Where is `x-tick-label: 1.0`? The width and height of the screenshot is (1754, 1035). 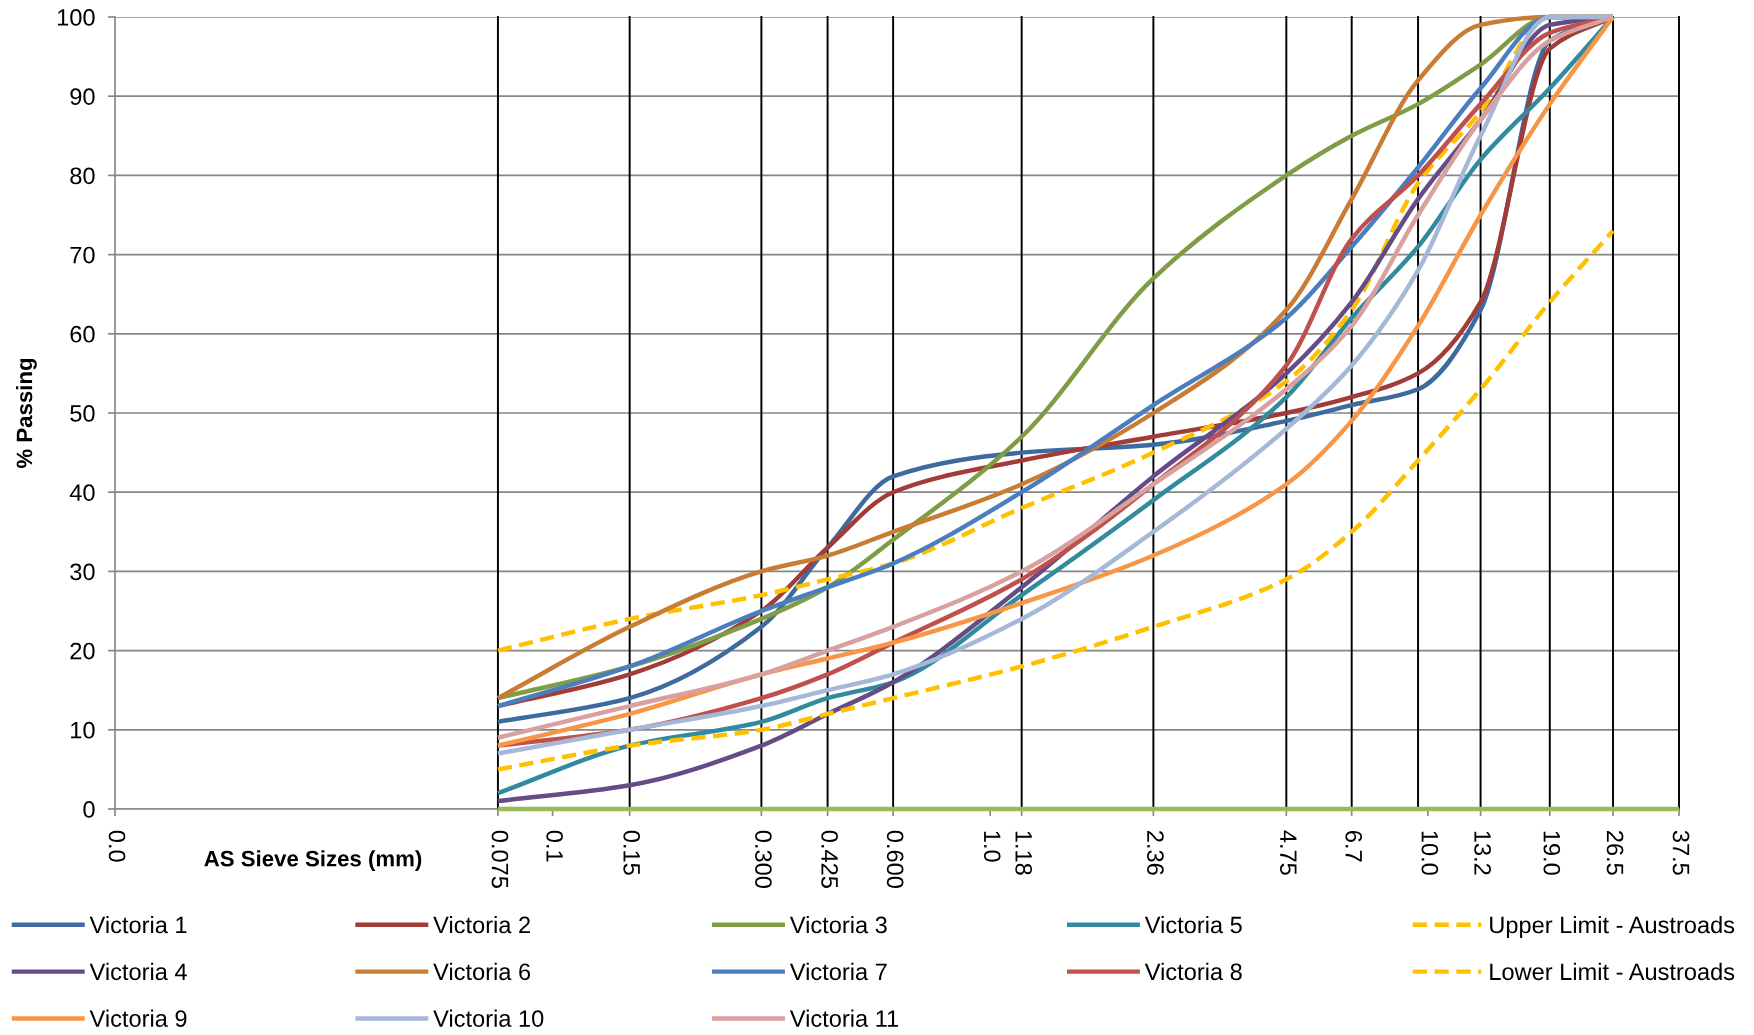
x-tick-label: 1.0 is located at coordinates (992, 846).